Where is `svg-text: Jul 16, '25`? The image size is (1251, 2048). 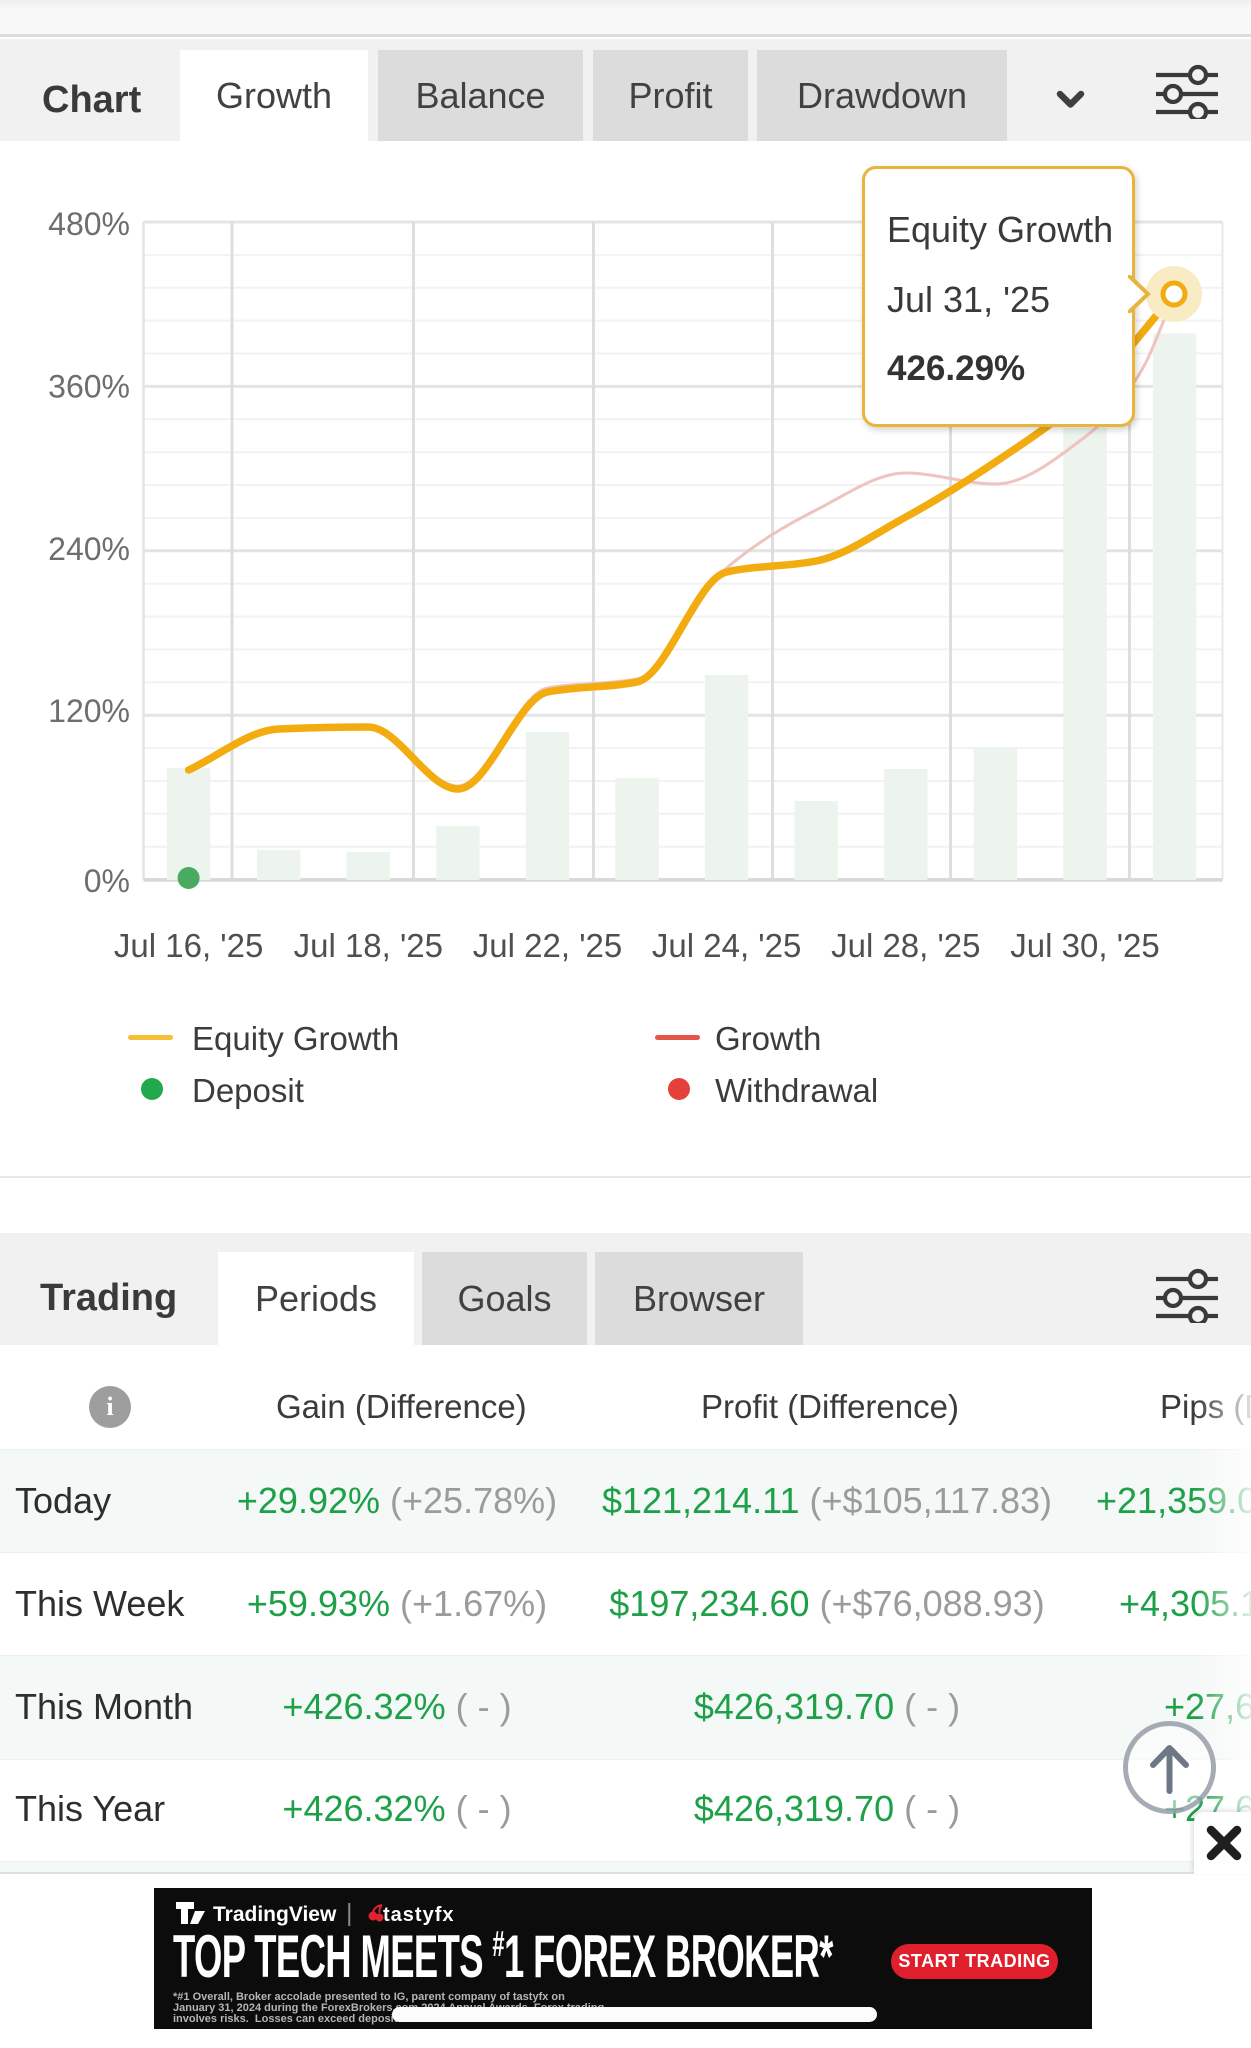
svg-text: Jul 16, '25 is located at coordinates (188, 945).